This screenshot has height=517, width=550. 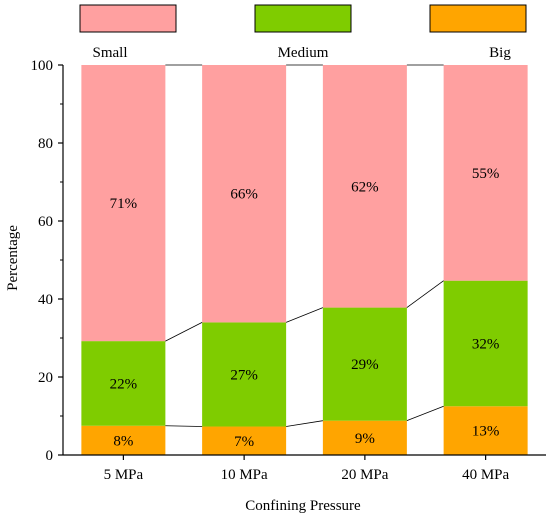 I want to click on data-label-medium-20-mpa: 29%, so click(x=365, y=365).